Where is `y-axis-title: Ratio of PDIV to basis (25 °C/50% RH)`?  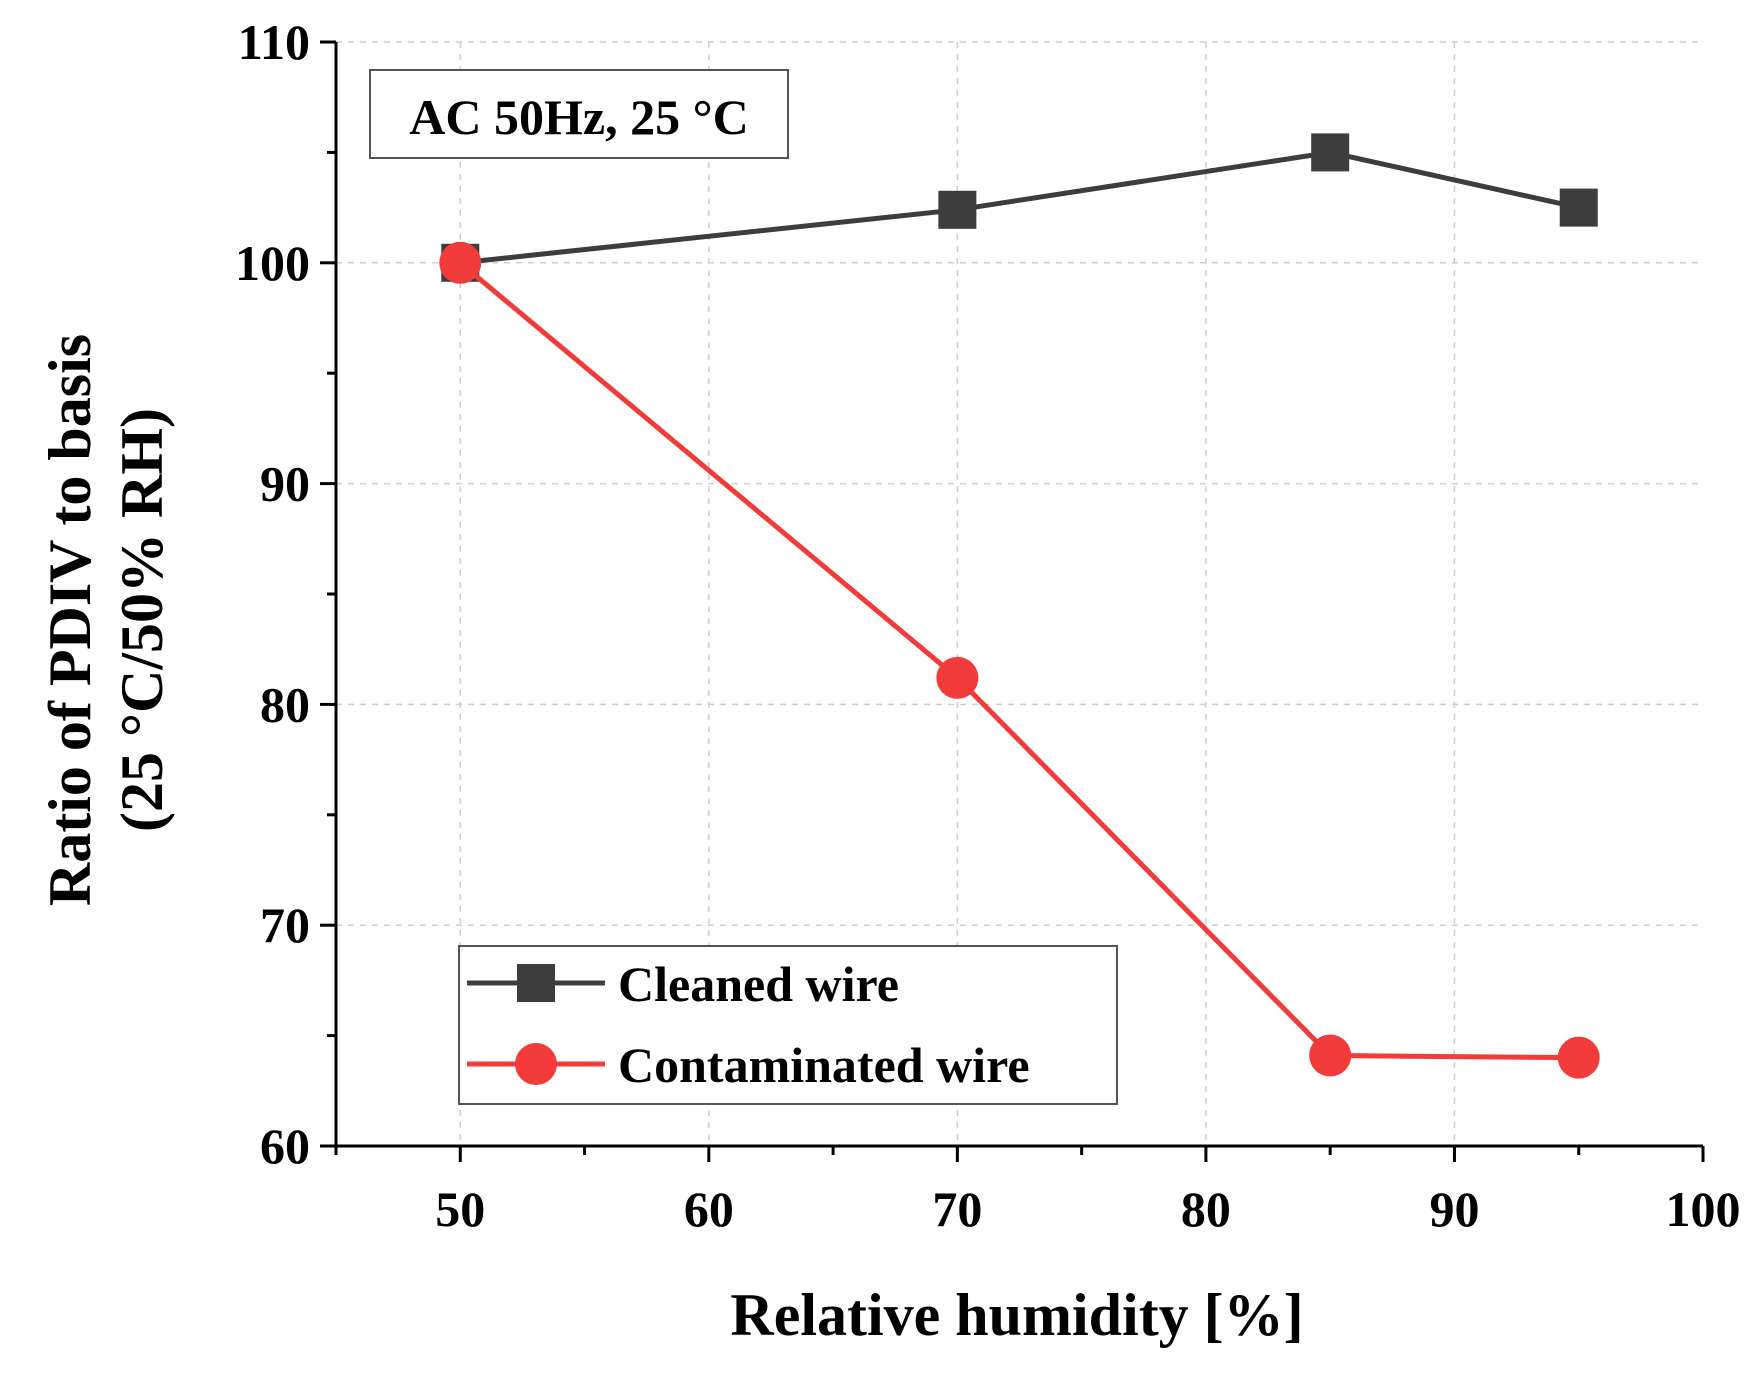
y-axis-title: Ratio of PDIV to basis (25 °C/50% RH) is located at coordinates (106, 620).